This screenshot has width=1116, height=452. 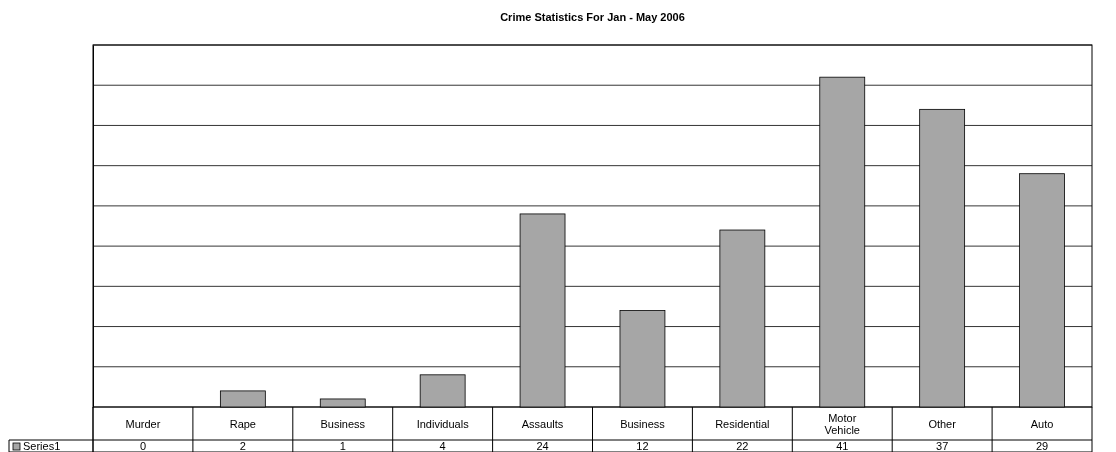 I want to click on x-tick-label: Other, so click(x=942, y=423).